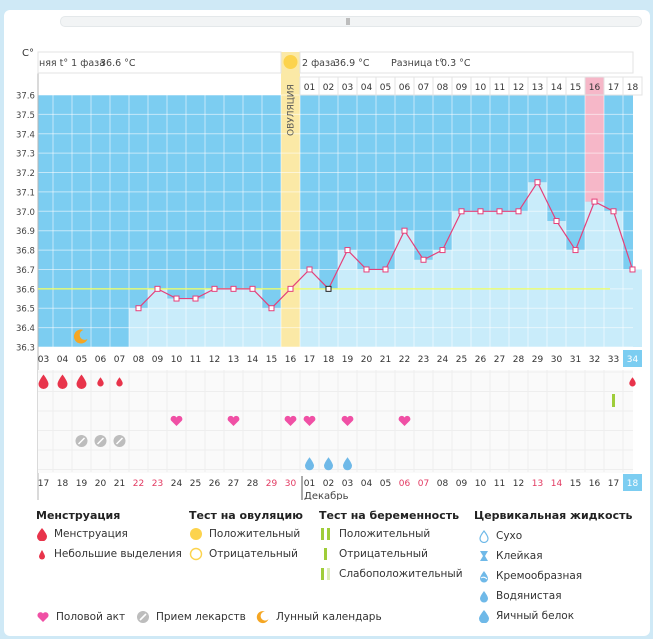 The width and height of the screenshot is (653, 639). I want to click on calendar-date-label: 08, so click(443, 484).